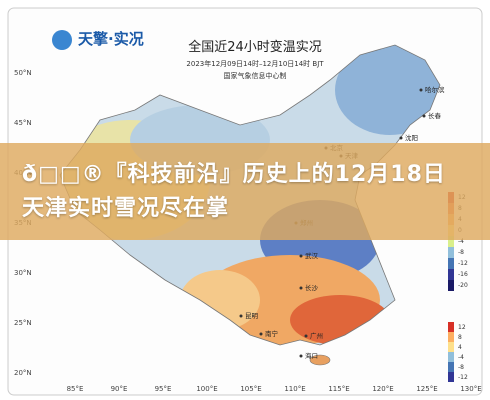 This screenshot has height=400, width=490. What do you see at coordinates (311, 355) in the screenshot?
I see `city-label: 海口` at bounding box center [311, 355].